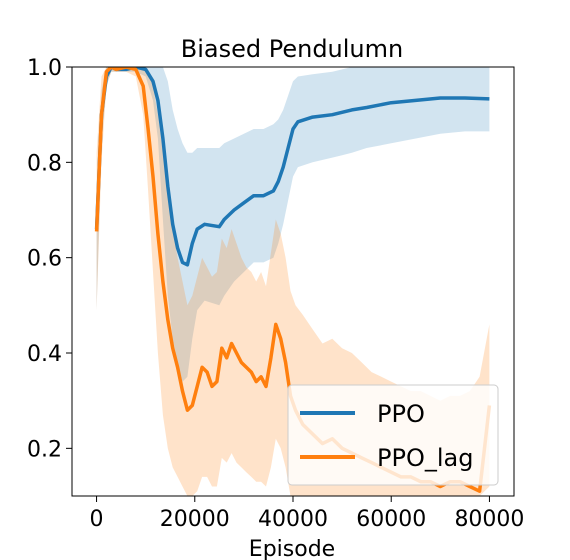 Image resolution: width=570 pixels, height=560 pixels. What do you see at coordinates (195, 519) in the screenshot?
I see `x-tick-label: 20000` at bounding box center [195, 519].